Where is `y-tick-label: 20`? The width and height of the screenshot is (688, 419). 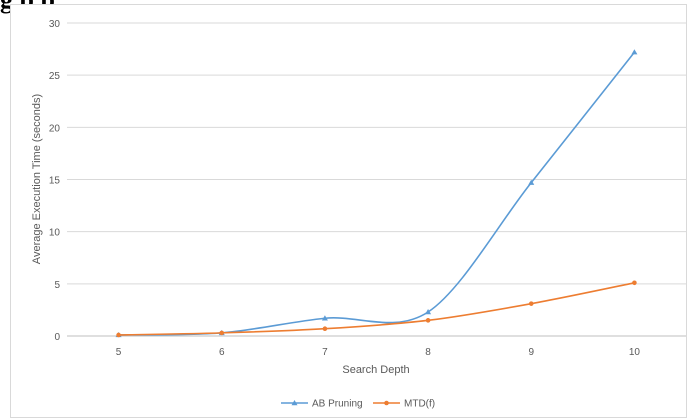
y-tick-label: 20 is located at coordinates (55, 128).